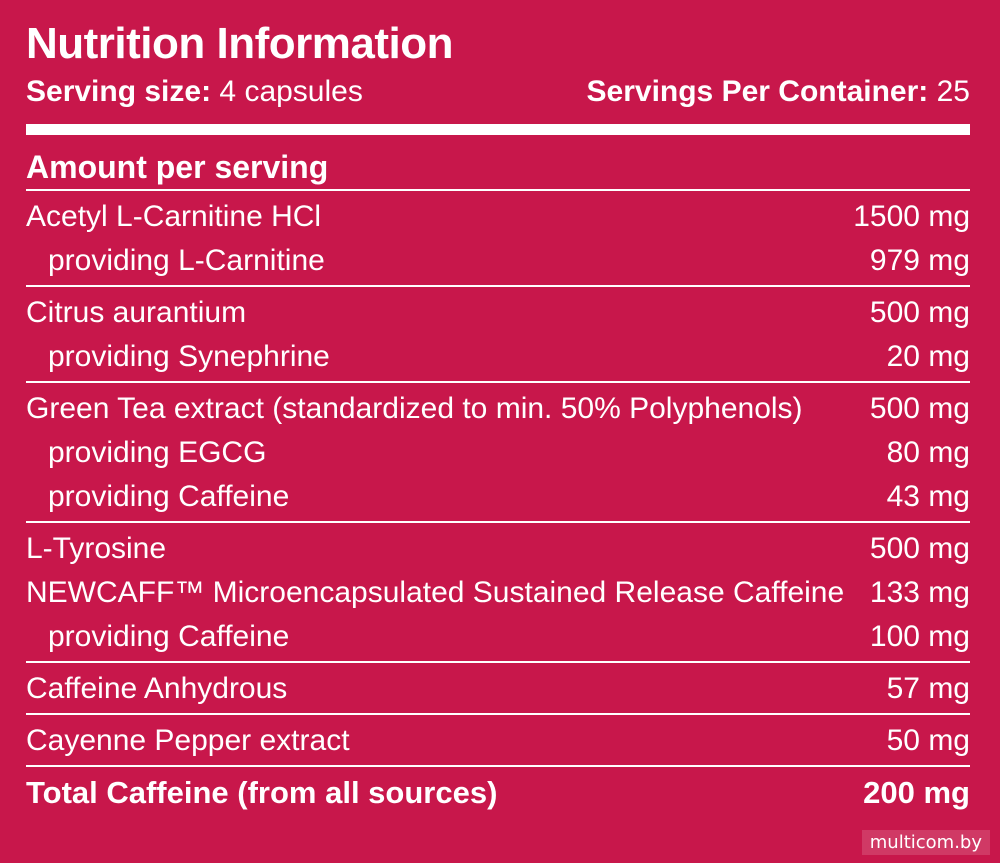 This screenshot has height=863, width=1000. What do you see at coordinates (498, 129) in the screenshot?
I see `thick-divider` at bounding box center [498, 129].